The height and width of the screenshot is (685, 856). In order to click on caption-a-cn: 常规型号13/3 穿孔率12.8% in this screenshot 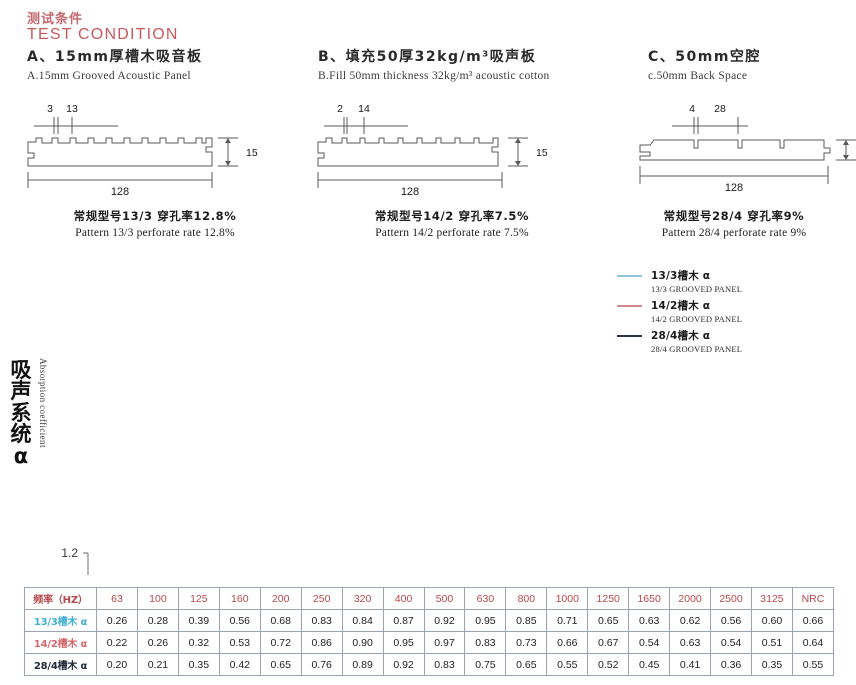, I will do `click(155, 216)`.